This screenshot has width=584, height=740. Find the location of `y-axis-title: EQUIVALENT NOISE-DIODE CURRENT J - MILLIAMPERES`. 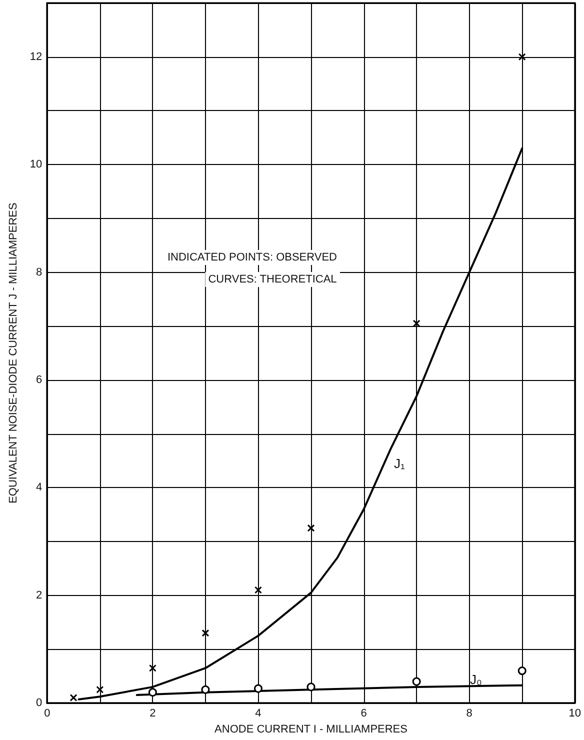

y-axis-title: EQUIVALENT NOISE-DIODE CURRENT J - MILLIAMPERES is located at coordinates (14, 353).